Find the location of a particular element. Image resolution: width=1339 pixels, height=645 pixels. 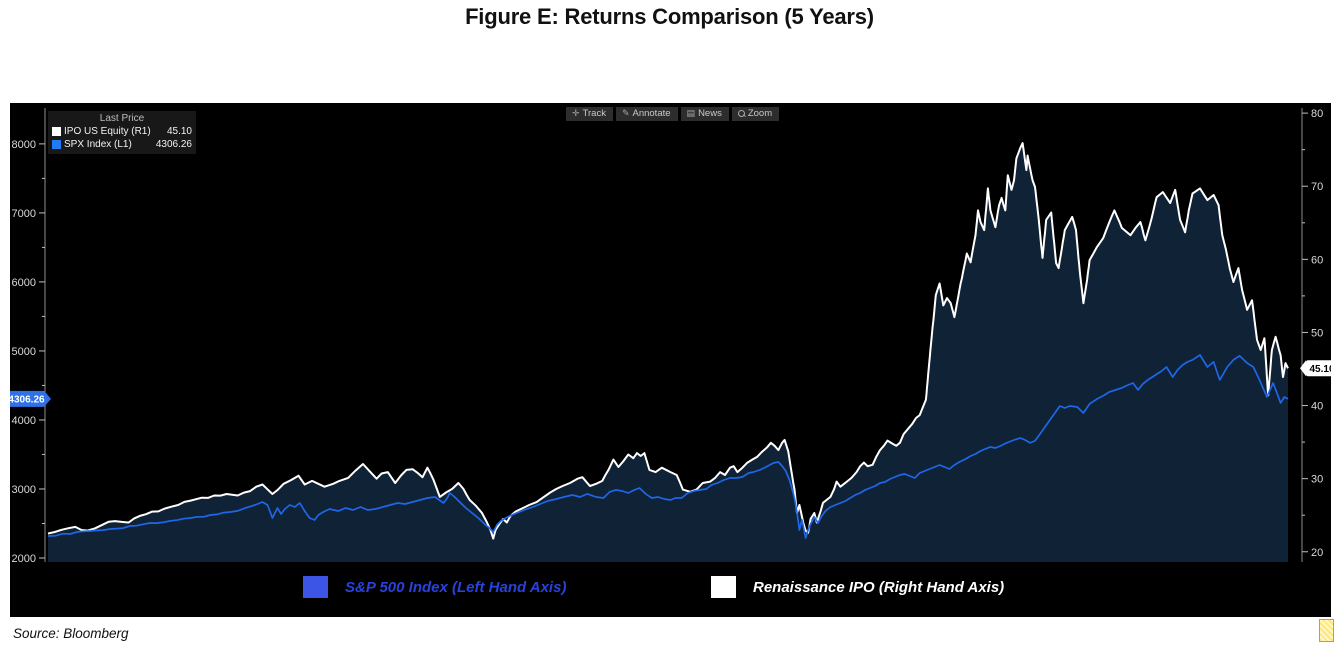

ipo-price-badge: 45.10 is located at coordinates (1315, 368).